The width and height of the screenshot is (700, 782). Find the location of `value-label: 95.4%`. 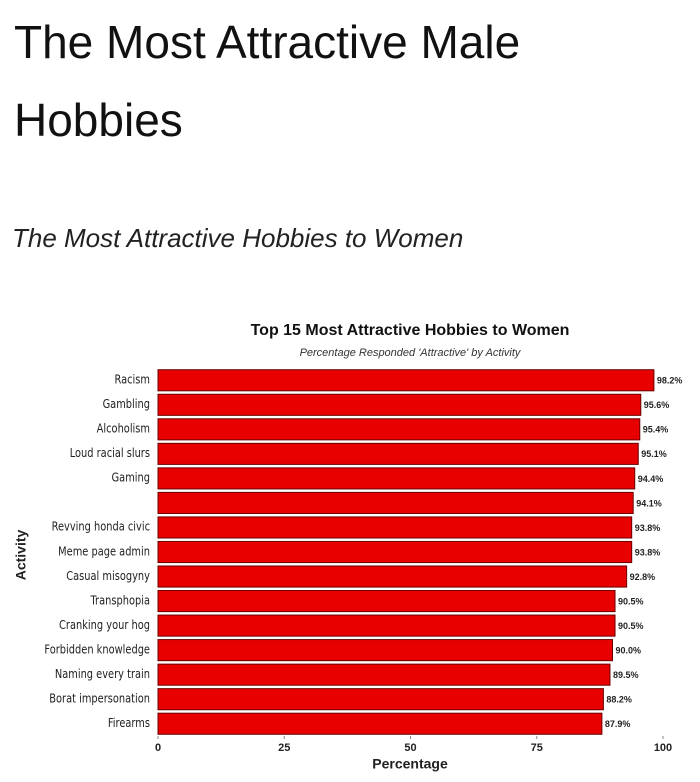

value-label: 95.4% is located at coordinates (656, 430).